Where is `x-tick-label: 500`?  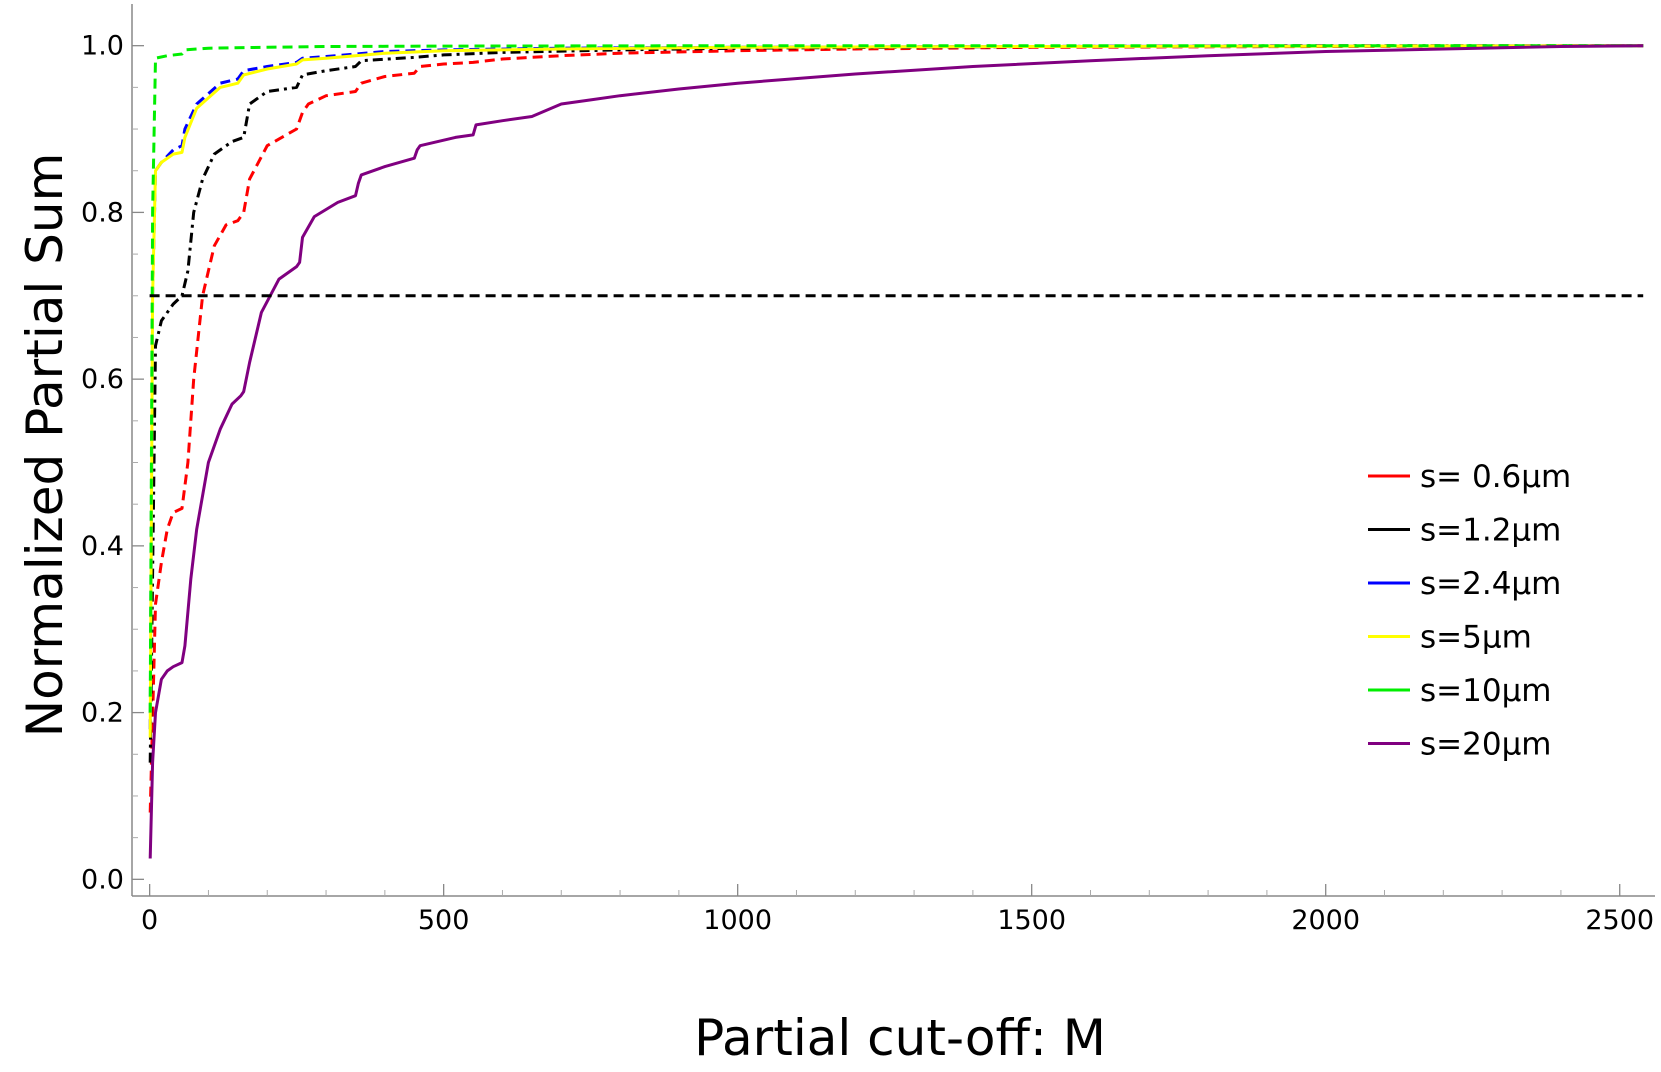
x-tick-label: 500 is located at coordinates (444, 920).